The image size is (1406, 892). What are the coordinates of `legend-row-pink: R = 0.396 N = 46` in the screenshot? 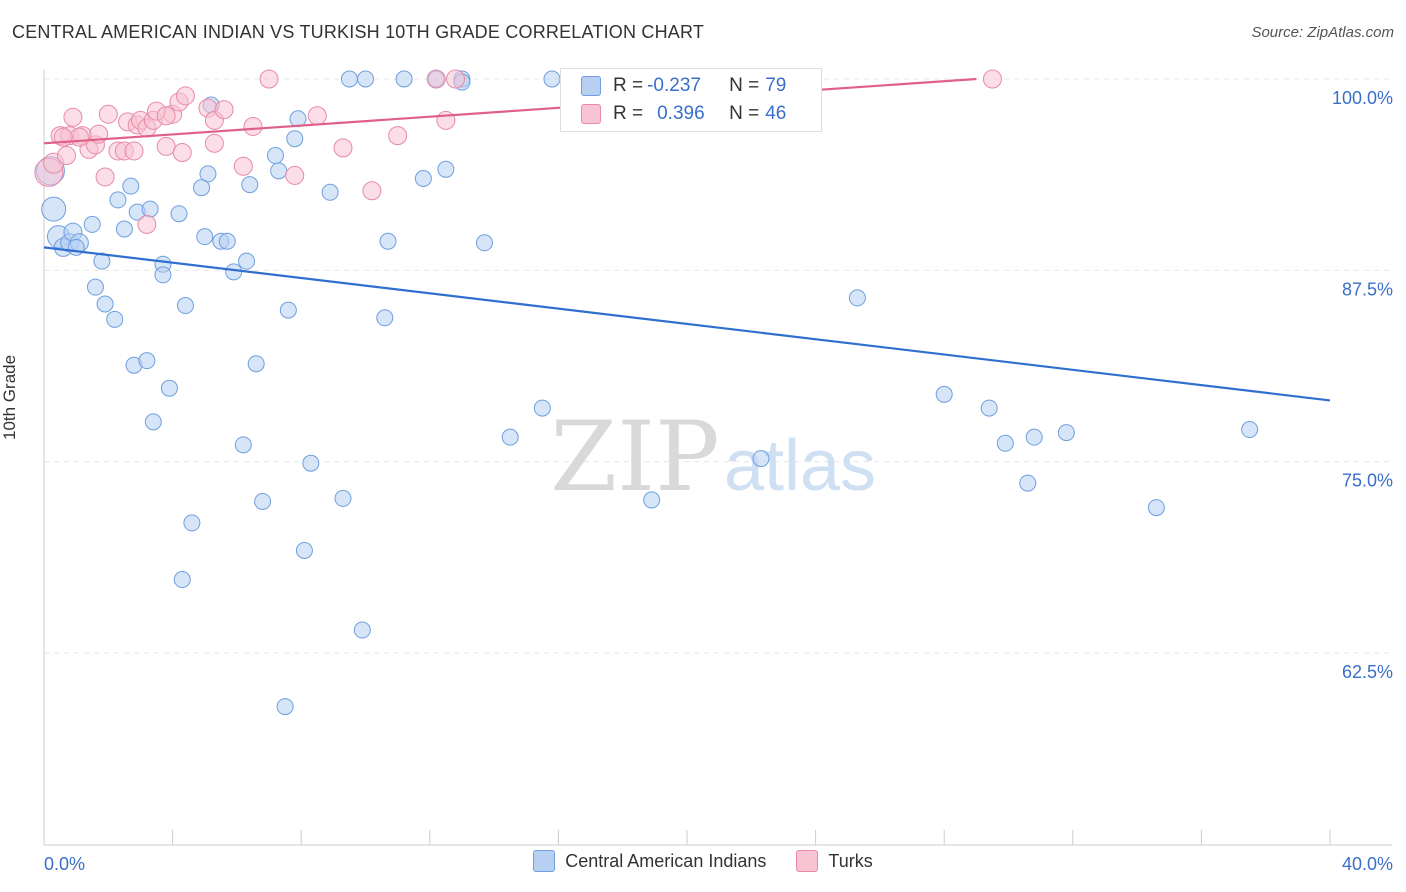 It's located at (683, 114).